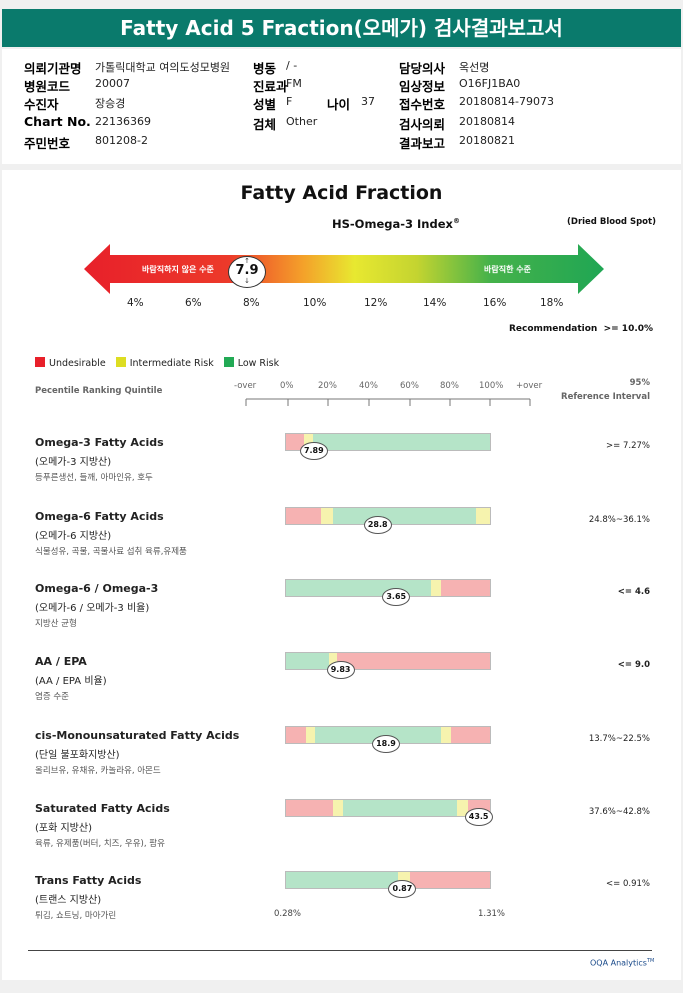 This screenshot has height=993, width=683. I want to click on row-subtitle: (단일 불포화지방산), so click(77, 755).